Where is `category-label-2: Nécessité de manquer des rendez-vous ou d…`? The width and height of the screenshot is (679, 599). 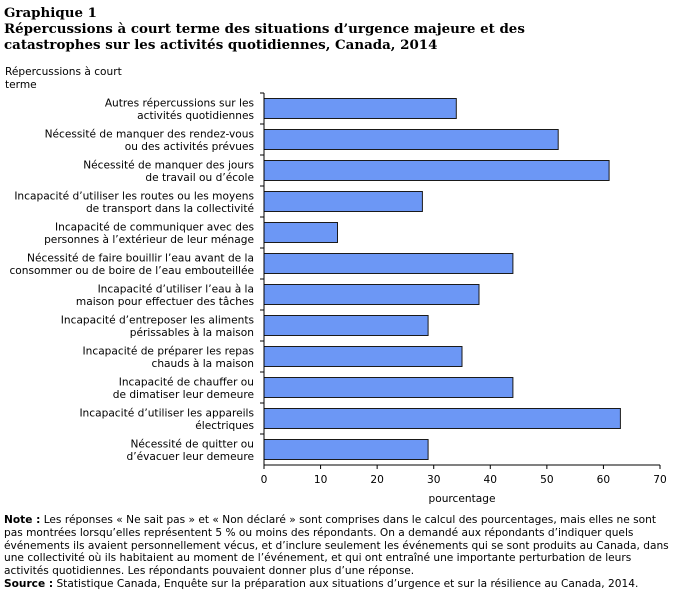 category-label-2: Nécessité de manquer des rendez-vous ou d… is located at coordinates (149, 141).